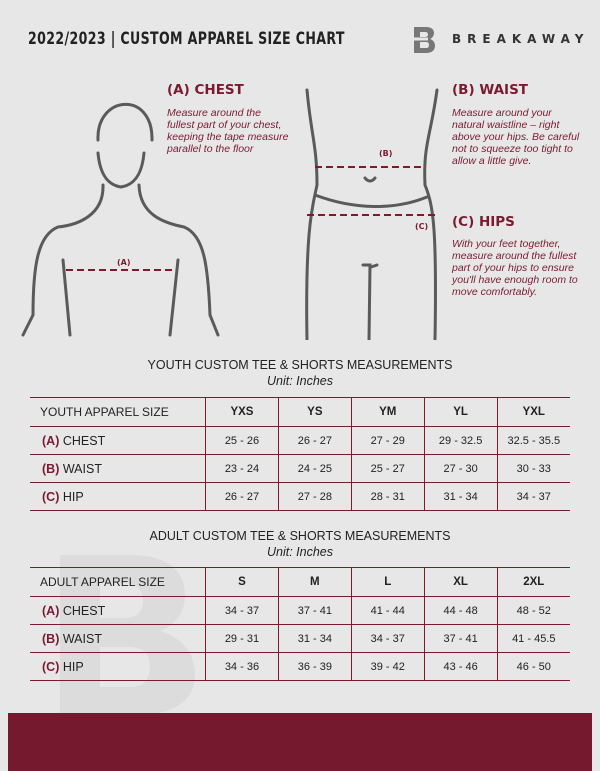  What do you see at coordinates (299, 552) in the screenshot?
I see `adult-unit: Unit: Inches` at bounding box center [299, 552].